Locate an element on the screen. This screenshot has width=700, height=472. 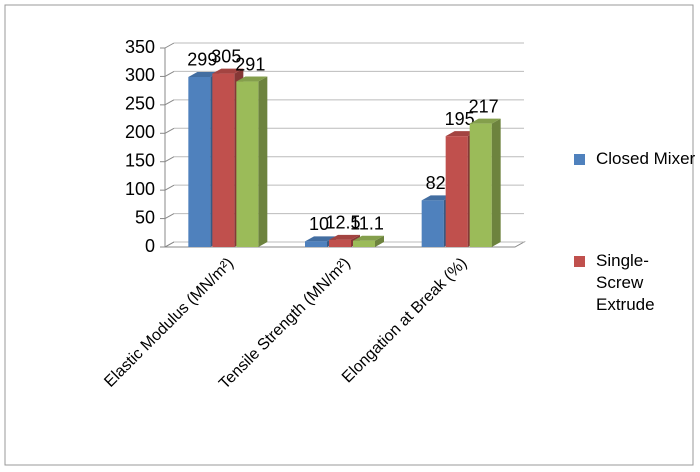
y-tick-label: 100 is located at coordinates (140, 189).